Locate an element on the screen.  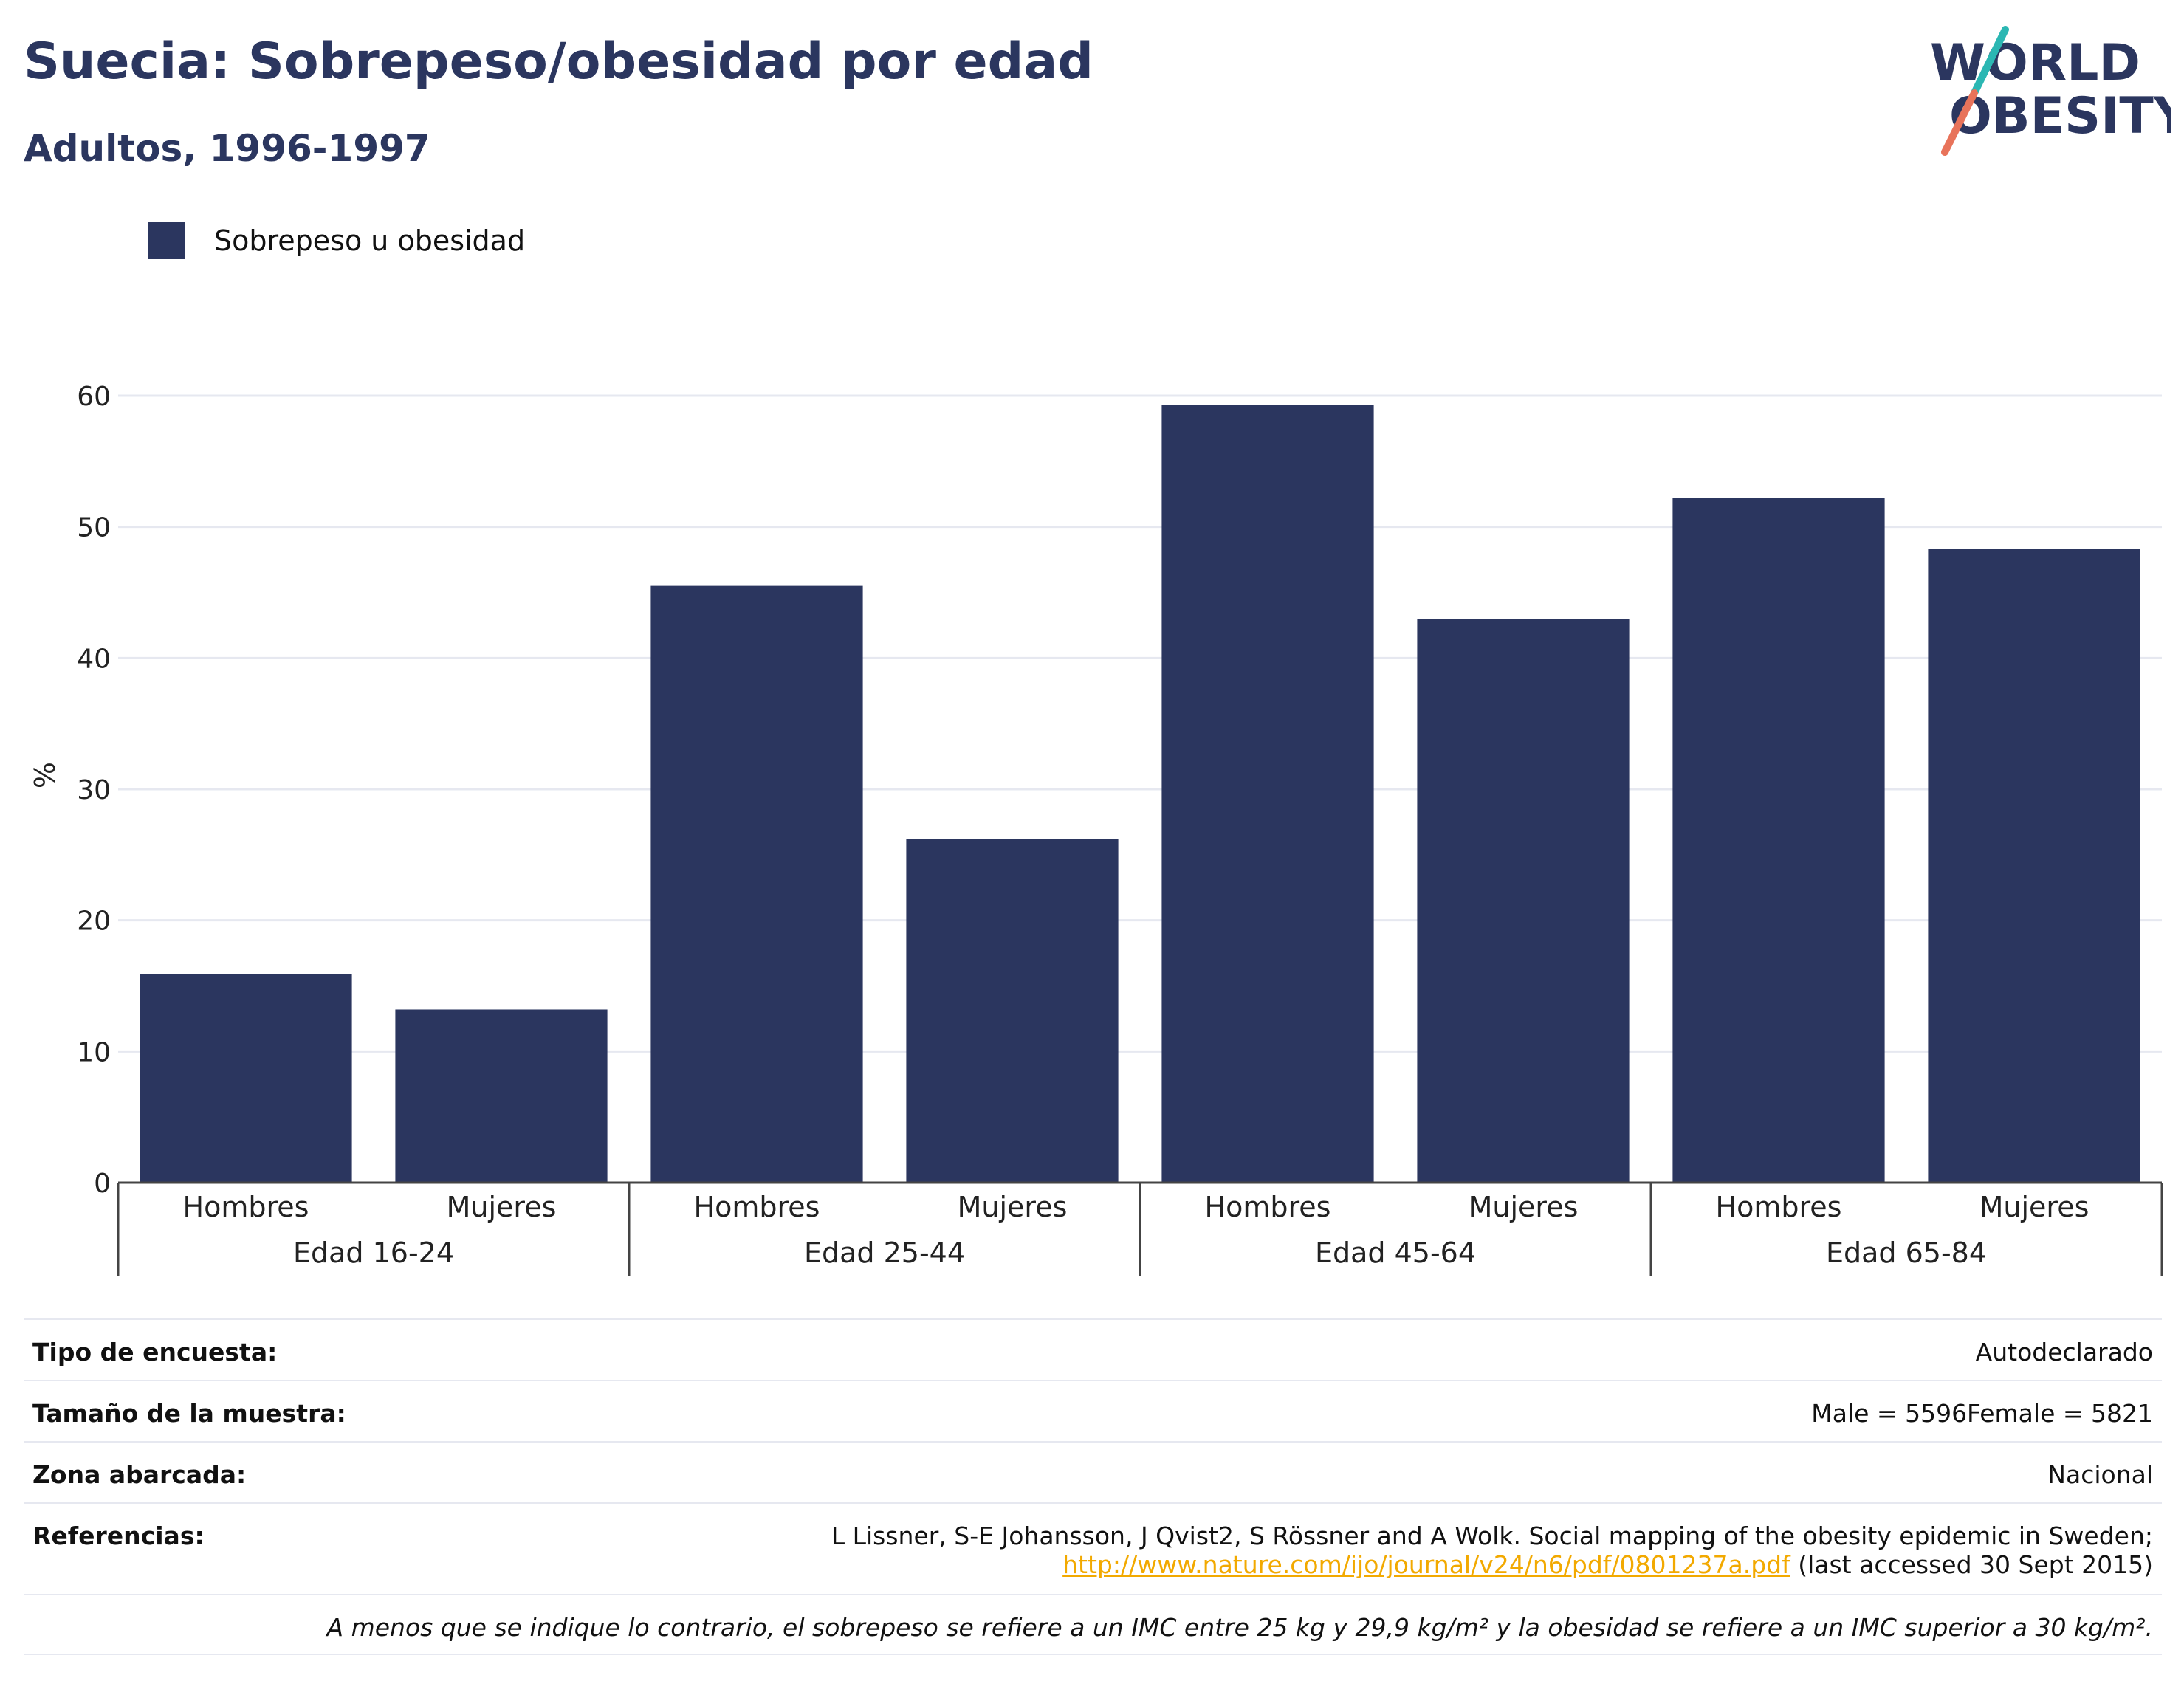
y-axis-label: % is located at coordinates (45, 775).